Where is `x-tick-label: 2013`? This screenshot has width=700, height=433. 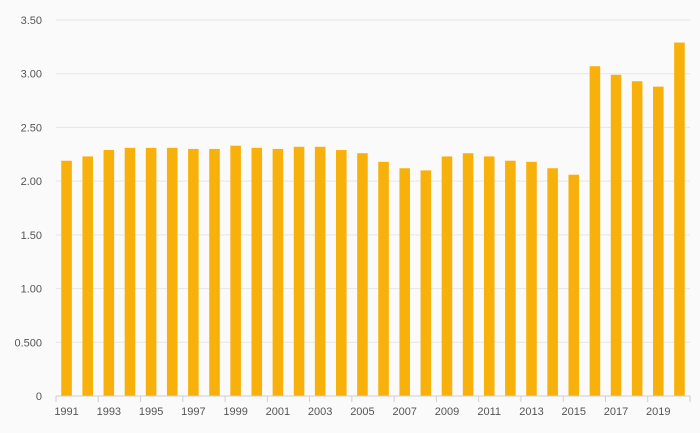
x-tick-label: 2013 is located at coordinates (531, 412).